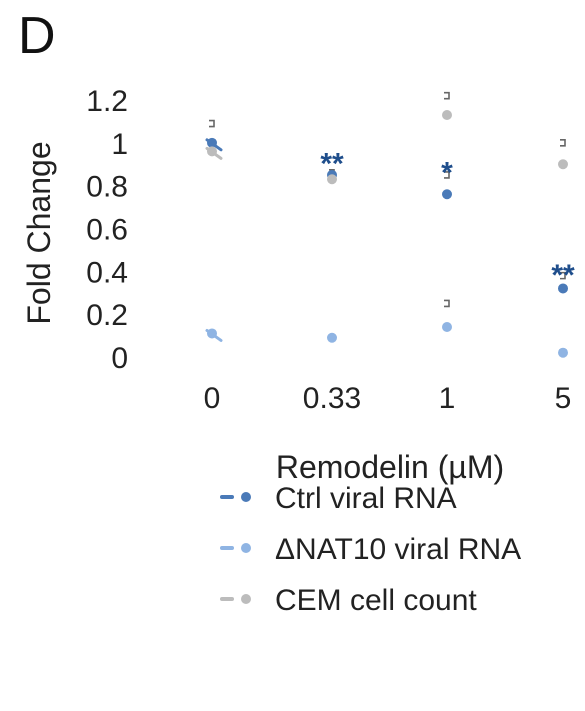  Describe the element at coordinates (388, 398) in the screenshot. I see `x-tick-labels: 0 0.33 1 5` at that location.